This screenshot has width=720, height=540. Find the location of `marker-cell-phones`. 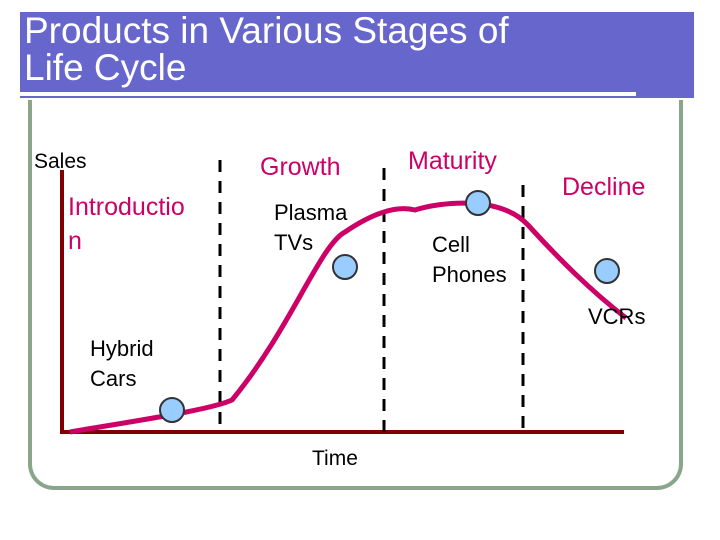

marker-cell-phones is located at coordinates (478, 203).